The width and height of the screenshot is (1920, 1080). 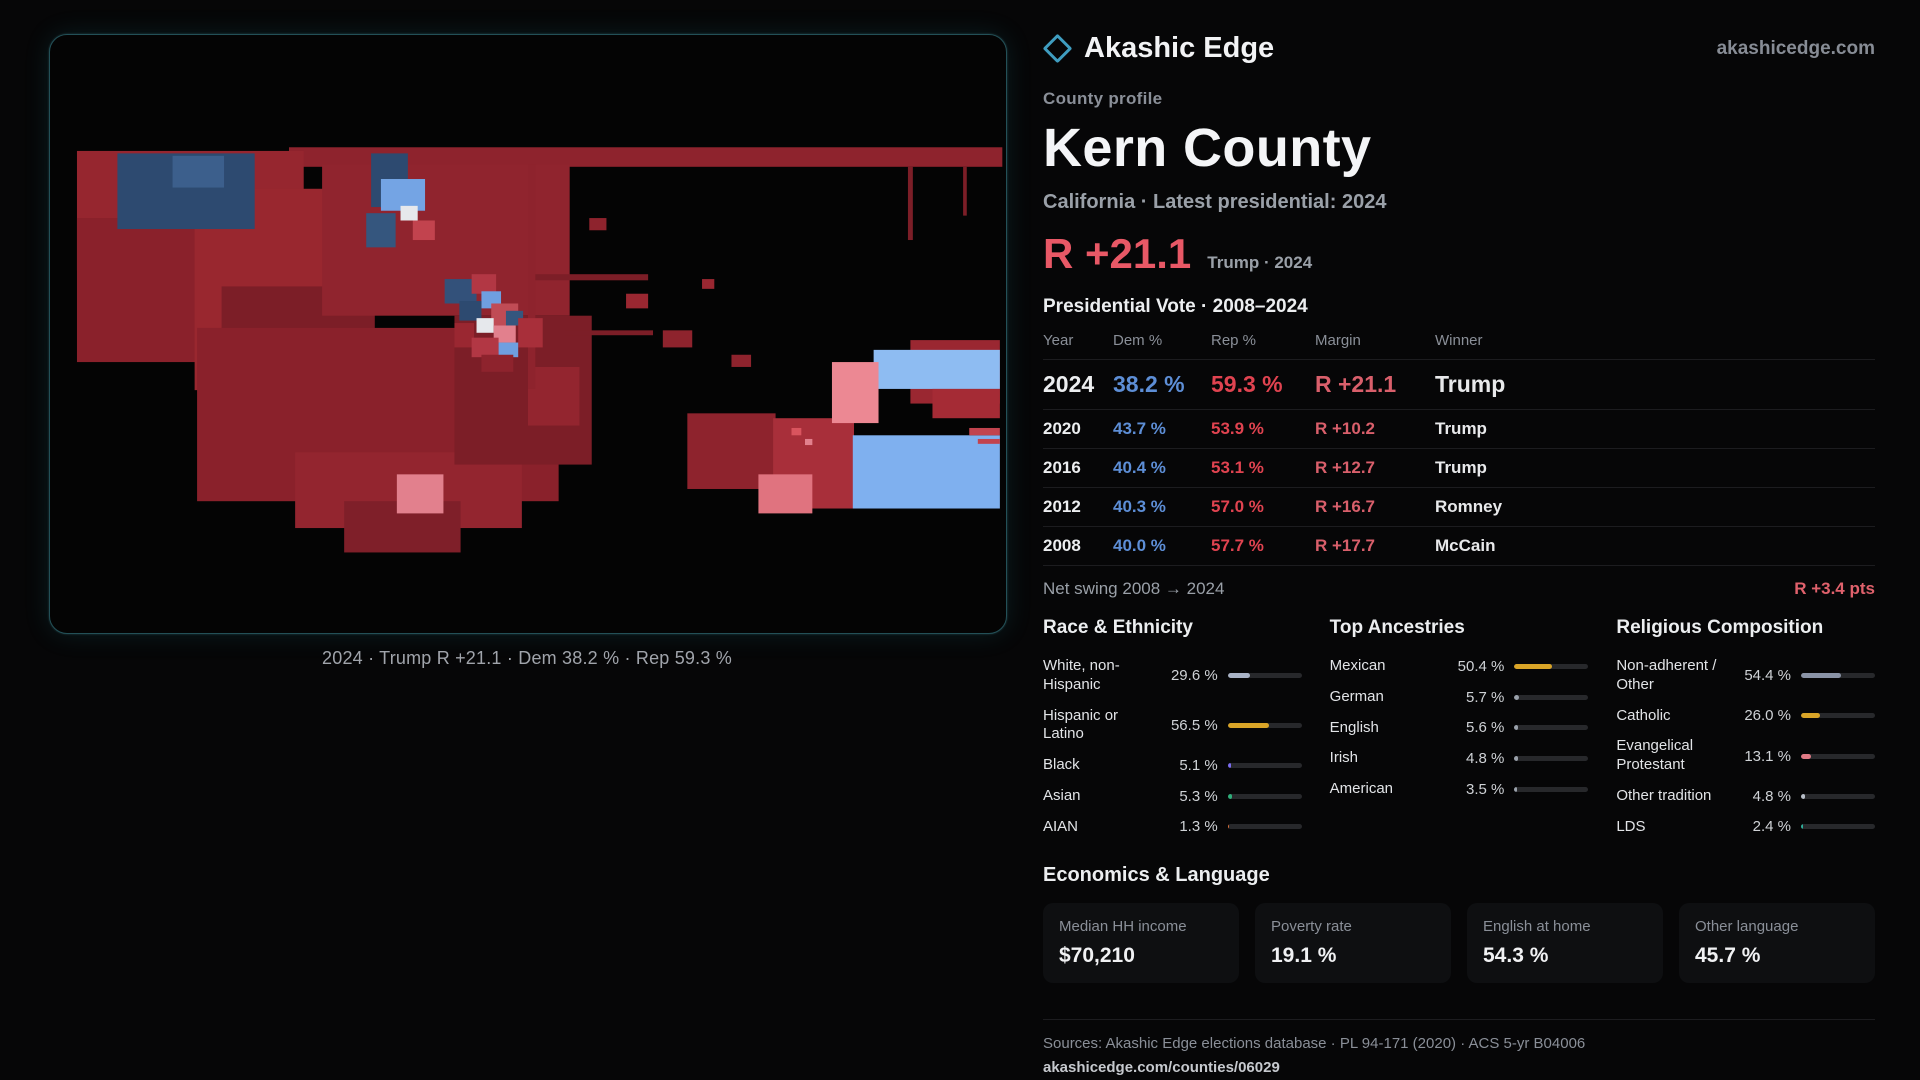 I want to click on demographic-column-title: Race & Ethnicity, so click(x=1118, y=627).